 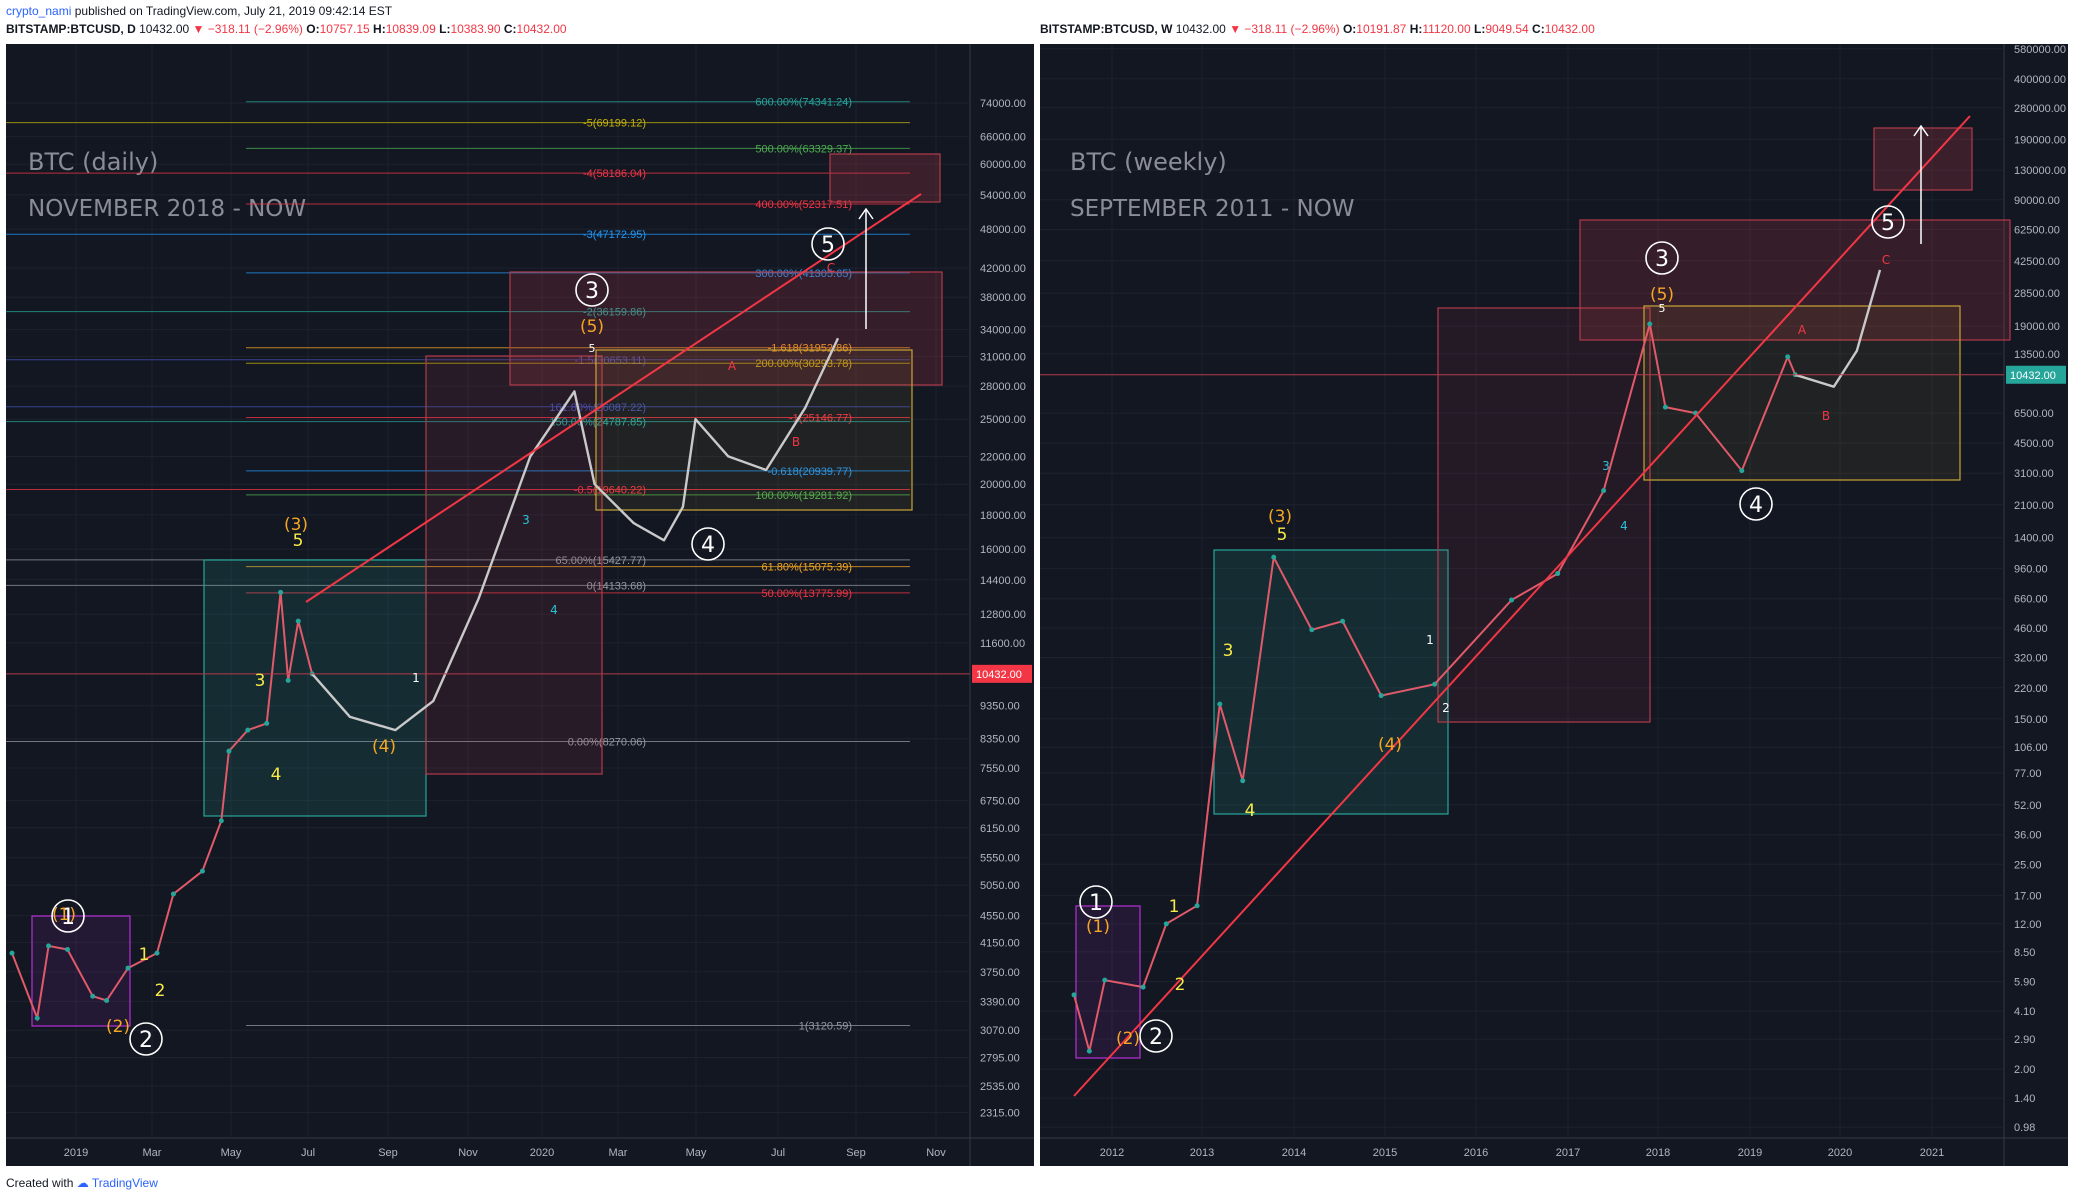 I want to click on y-tick-label: 4150.00, so click(x=1000, y=943).